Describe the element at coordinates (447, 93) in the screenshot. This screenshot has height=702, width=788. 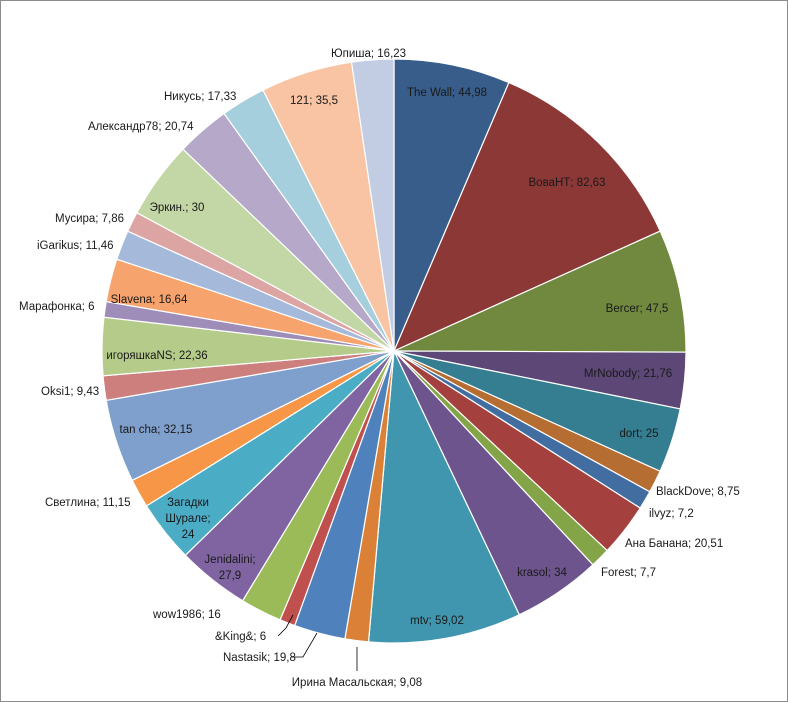
I see `slice-label: The Wall; 44,98` at that location.